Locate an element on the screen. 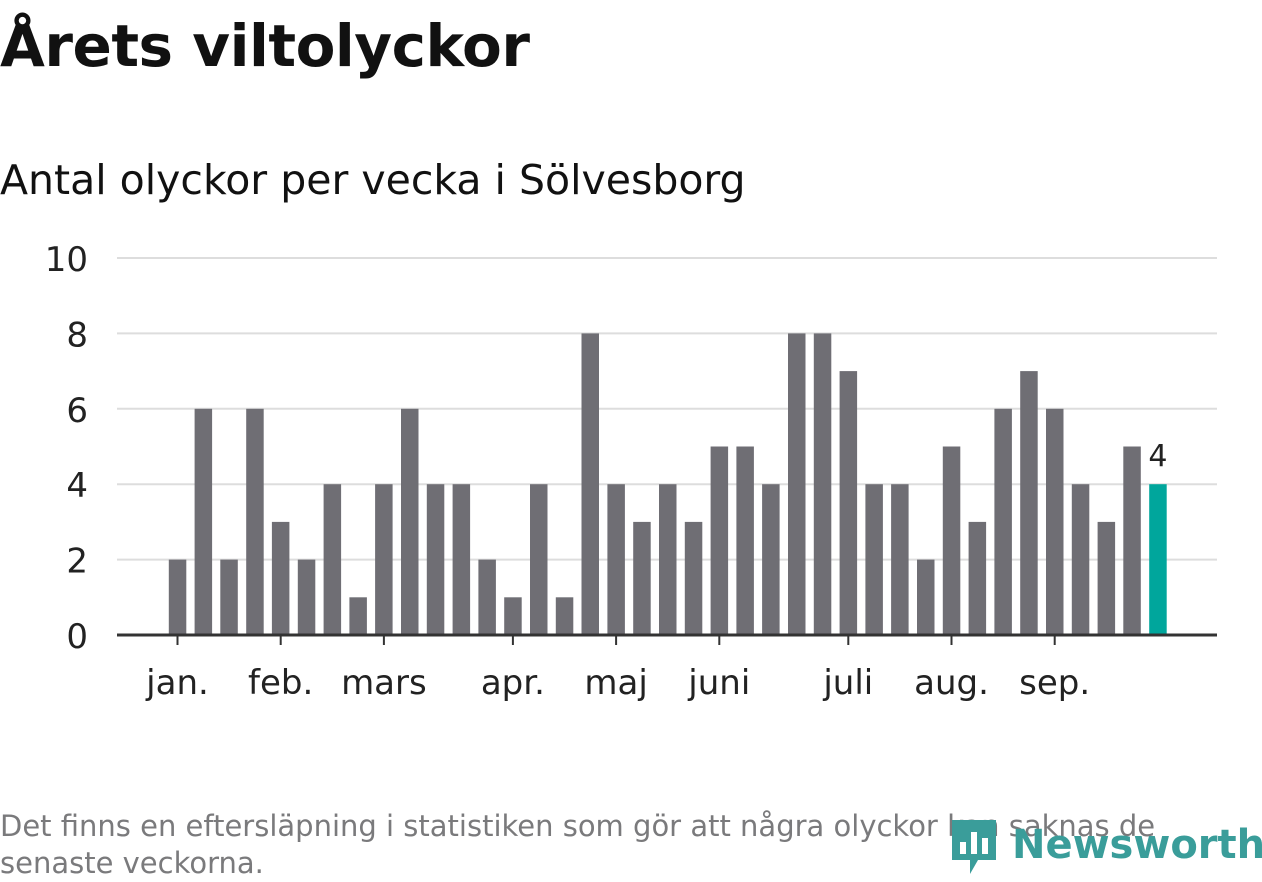 The width and height of the screenshot is (1262, 882). data-label: 4 is located at coordinates (1157, 456).